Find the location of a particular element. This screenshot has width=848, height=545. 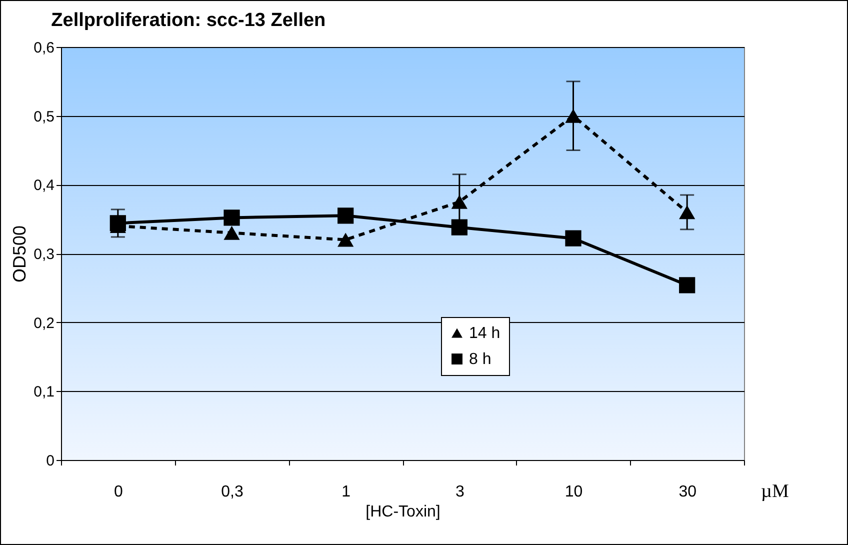

y-tick-label: 0,1 is located at coordinates (44, 392).